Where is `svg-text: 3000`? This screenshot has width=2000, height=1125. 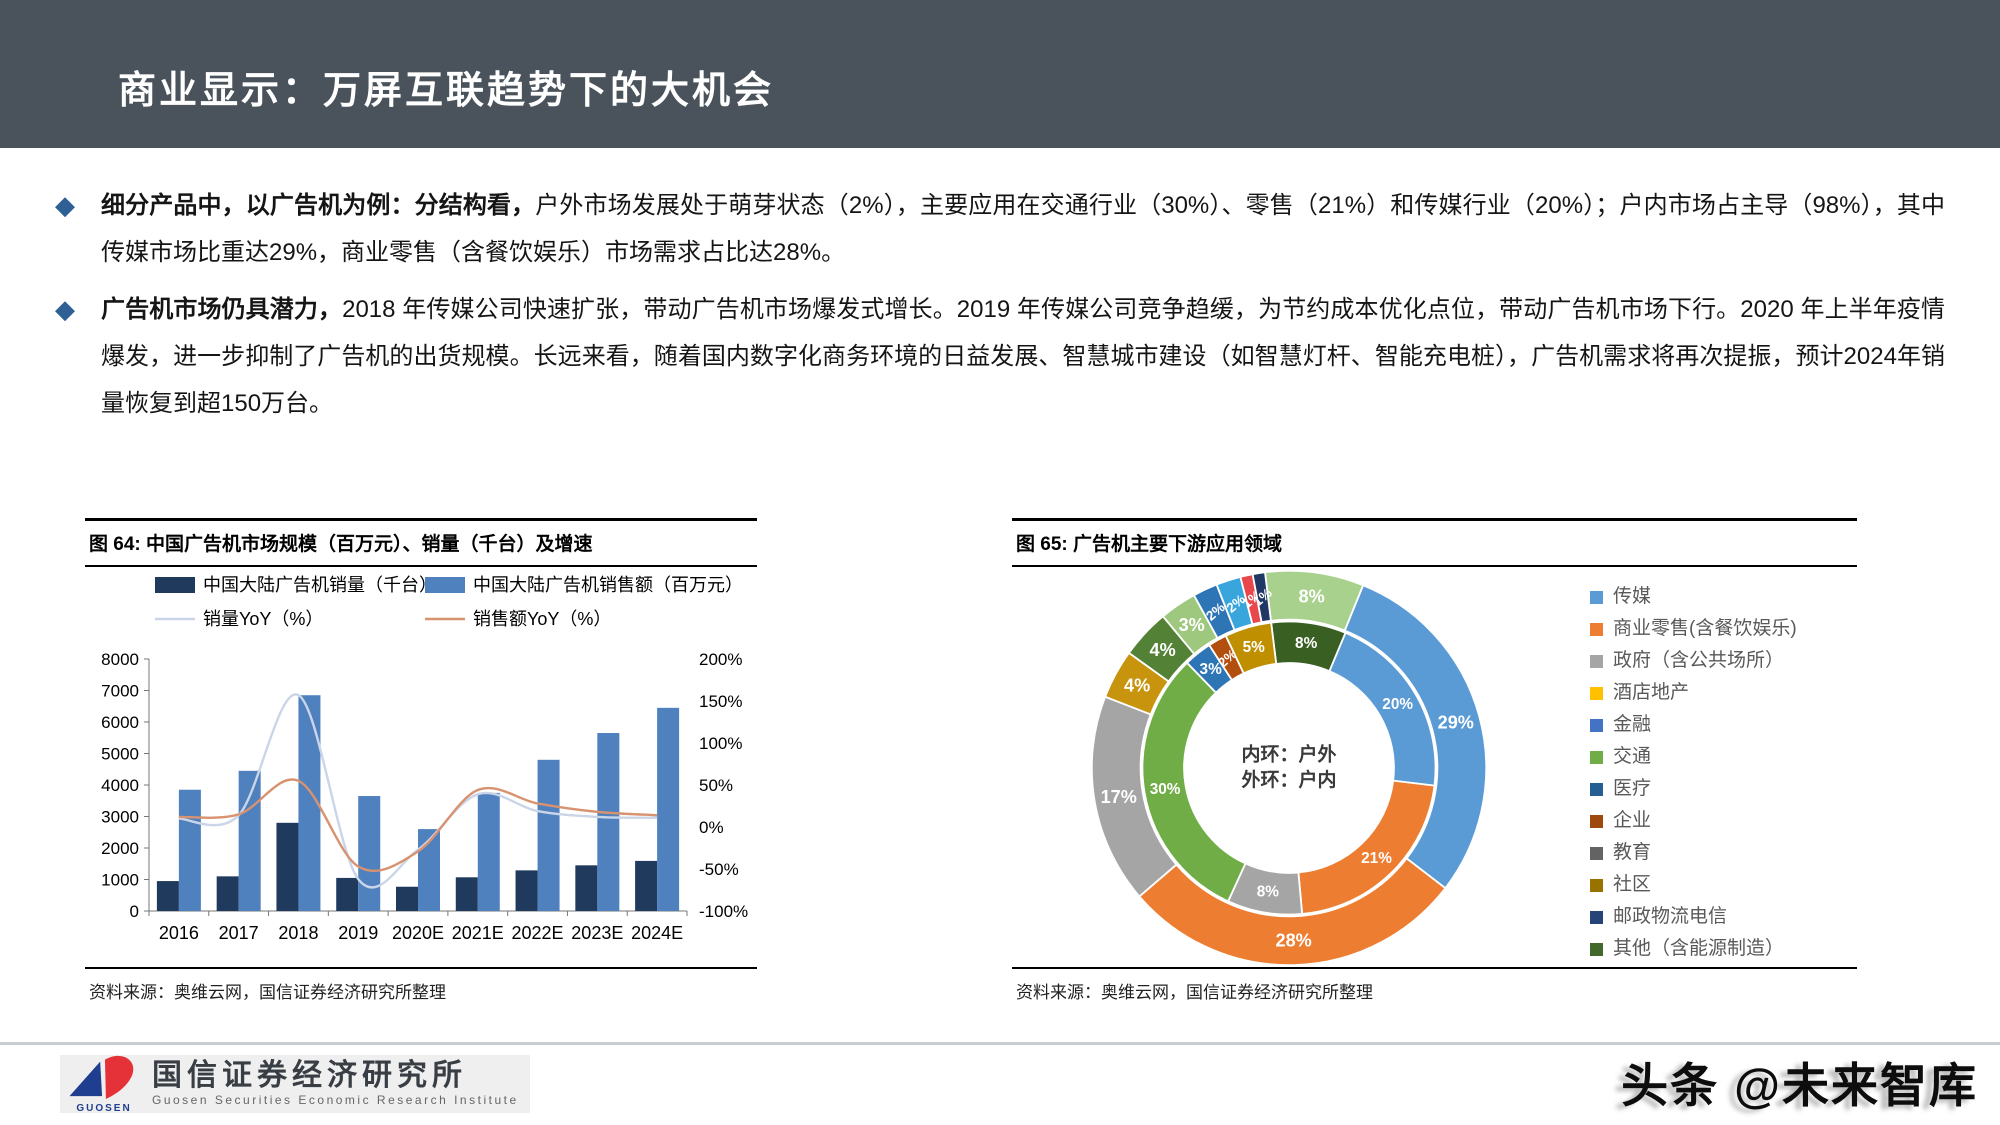
svg-text: 3000 is located at coordinates (120, 817).